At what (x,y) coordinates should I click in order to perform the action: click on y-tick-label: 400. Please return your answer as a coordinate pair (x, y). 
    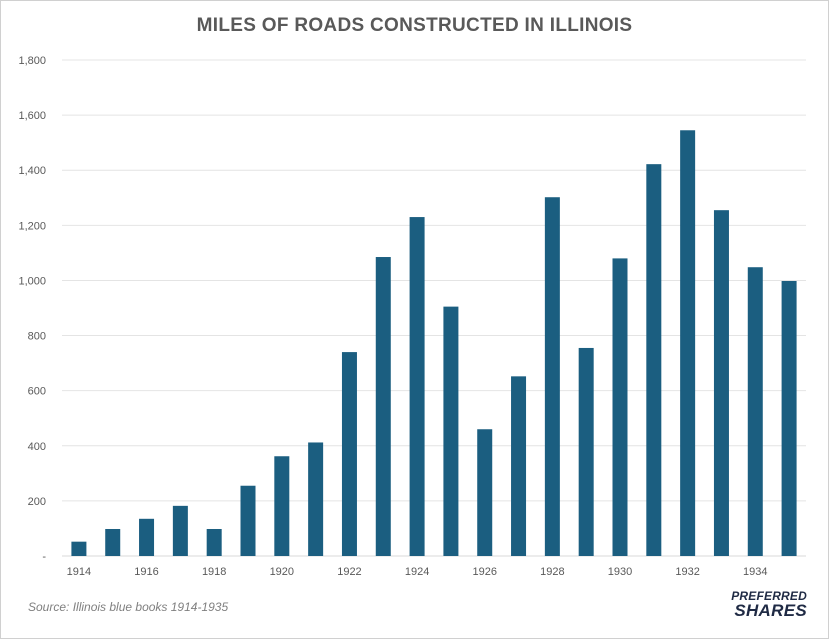
    Looking at the image, I should click on (37, 447).